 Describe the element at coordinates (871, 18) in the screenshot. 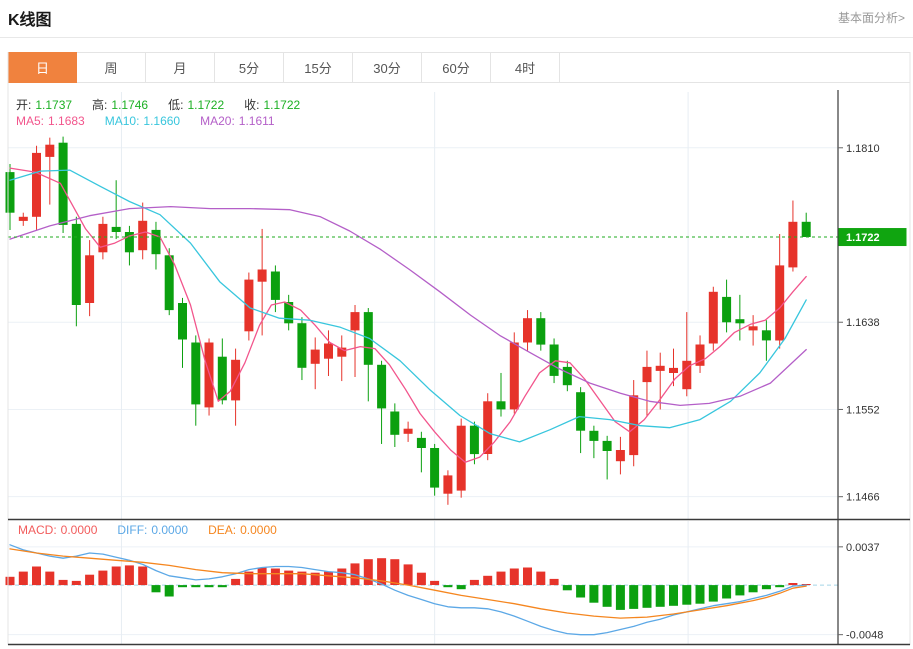

I see `fundamental-analysis-link: 基本面分析>` at that location.